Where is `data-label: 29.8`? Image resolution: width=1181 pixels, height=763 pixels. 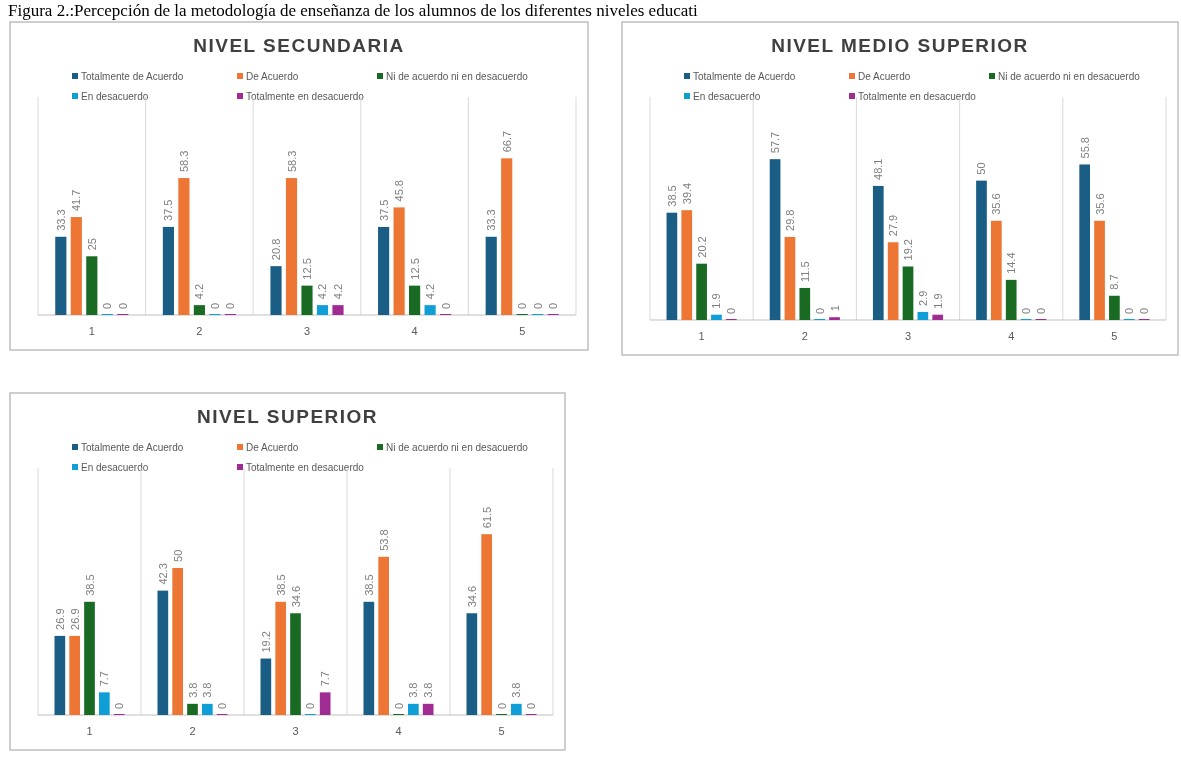 data-label: 29.8 is located at coordinates (789, 220).